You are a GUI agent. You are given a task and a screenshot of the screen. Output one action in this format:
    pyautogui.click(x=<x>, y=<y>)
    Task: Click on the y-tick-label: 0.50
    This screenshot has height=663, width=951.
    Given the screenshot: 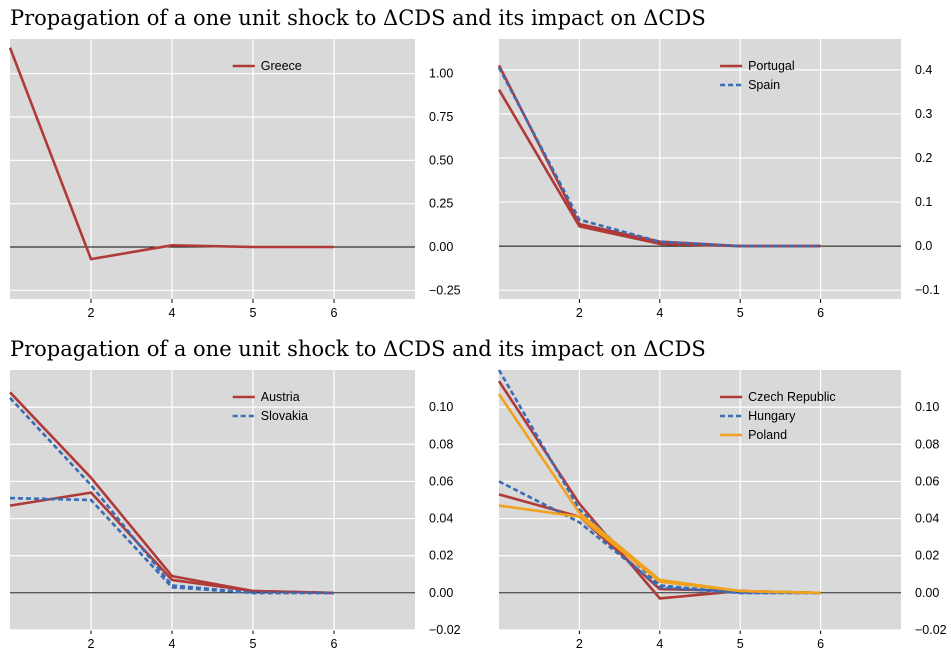 What is the action you would take?
    pyautogui.click(x=441, y=160)
    